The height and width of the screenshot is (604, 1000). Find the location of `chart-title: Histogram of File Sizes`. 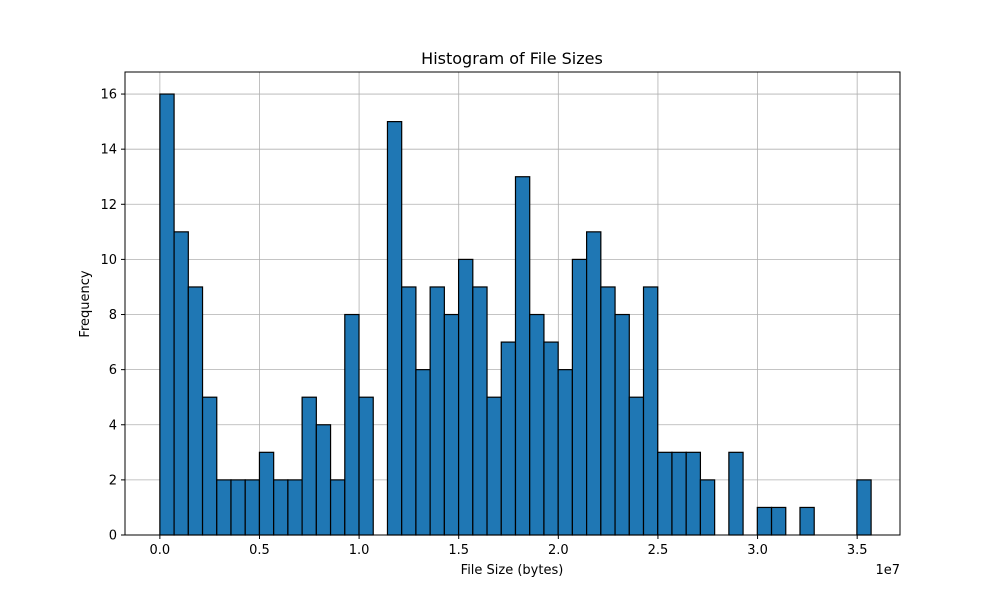

chart-title: Histogram of File Sizes is located at coordinates (512, 58).